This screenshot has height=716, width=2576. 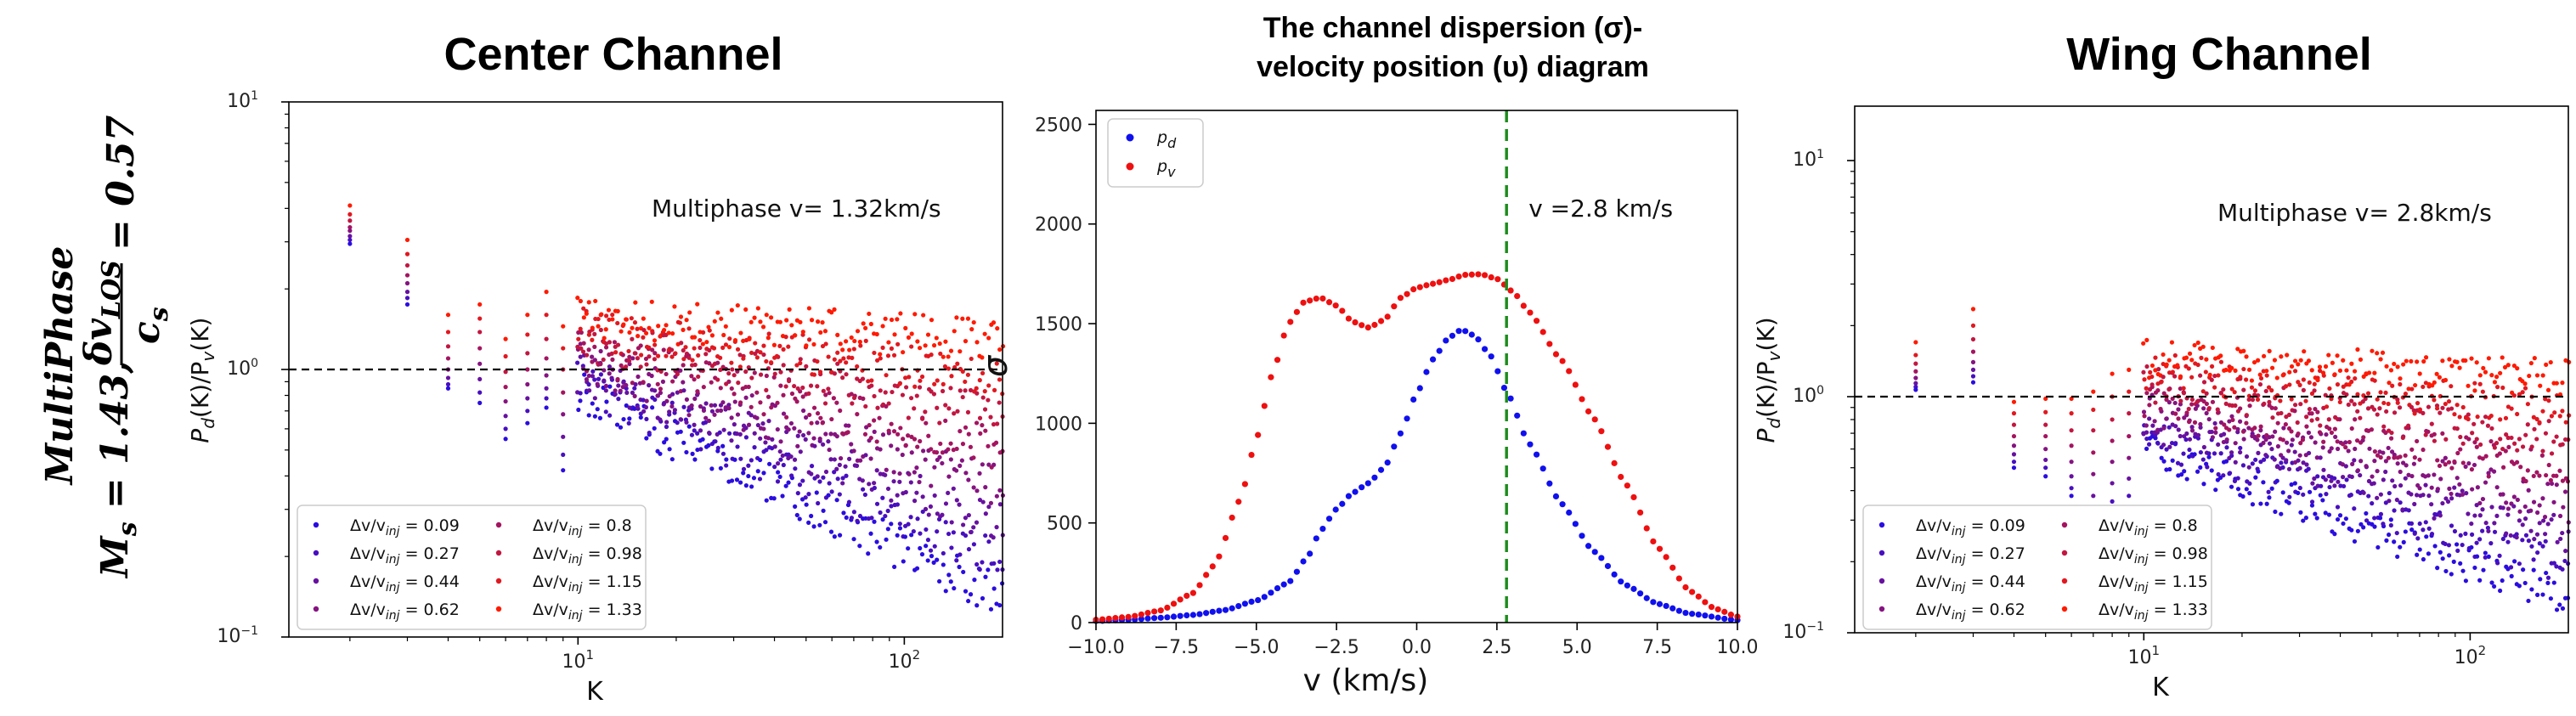 What do you see at coordinates (1058, 125) in the screenshot?
I see `dispersion-ytick-label: 2500` at bounding box center [1058, 125].